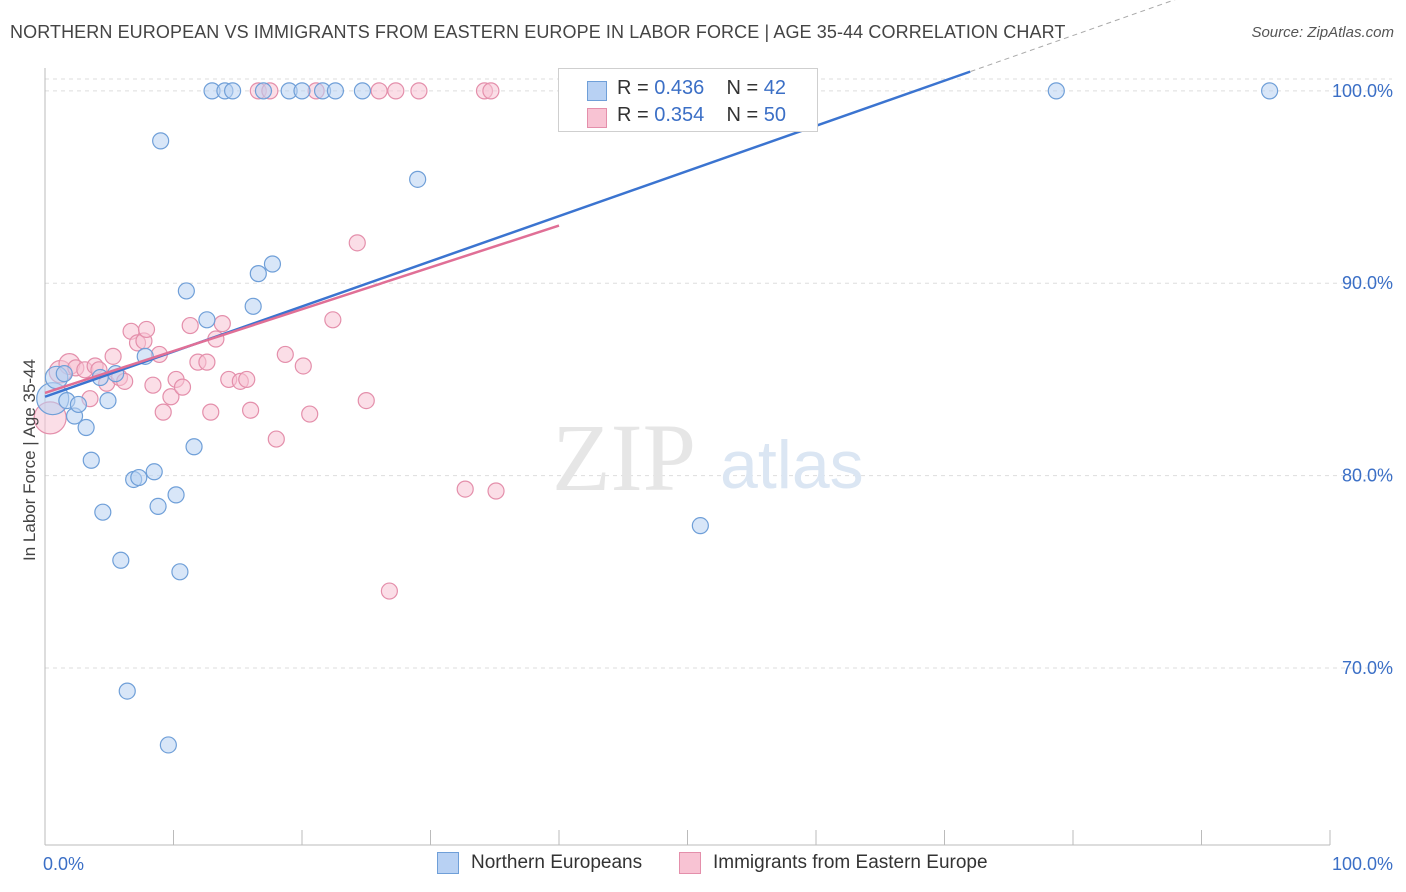 The image size is (1406, 892). Describe the element at coordinates (792, 465) in the screenshot. I see `watermark-atlas: atlas` at that location.